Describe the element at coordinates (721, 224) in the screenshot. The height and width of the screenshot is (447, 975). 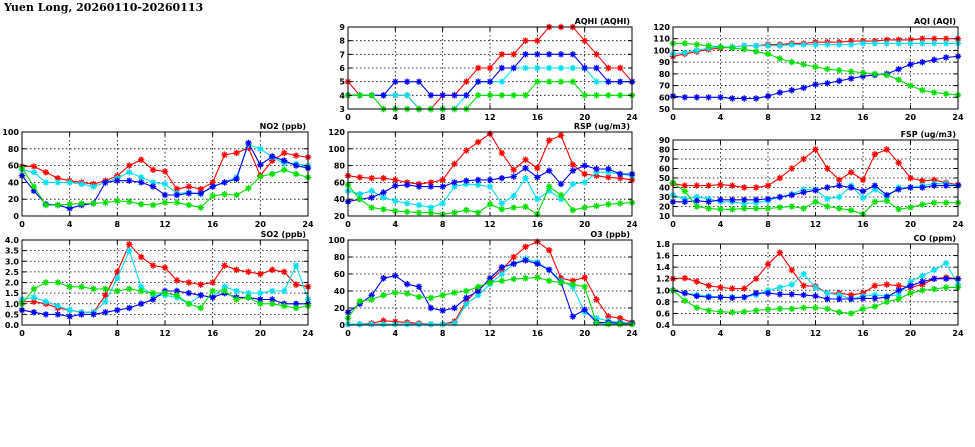
I see `x-tick-label: 4` at that location.